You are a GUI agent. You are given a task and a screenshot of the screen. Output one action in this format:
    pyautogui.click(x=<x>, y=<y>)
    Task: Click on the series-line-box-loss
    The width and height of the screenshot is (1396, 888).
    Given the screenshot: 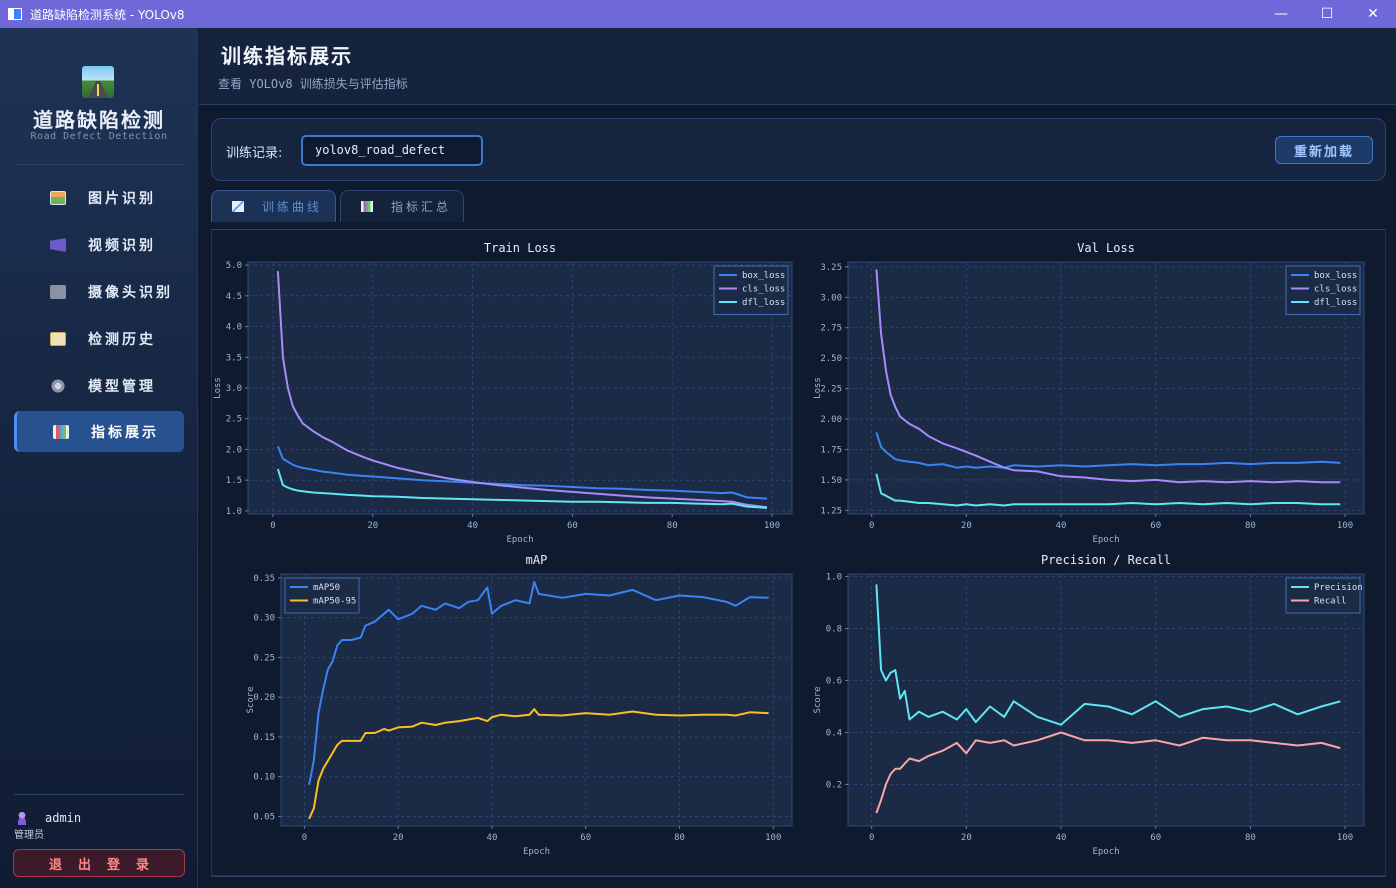 What is the action you would take?
    pyautogui.click(x=522, y=473)
    